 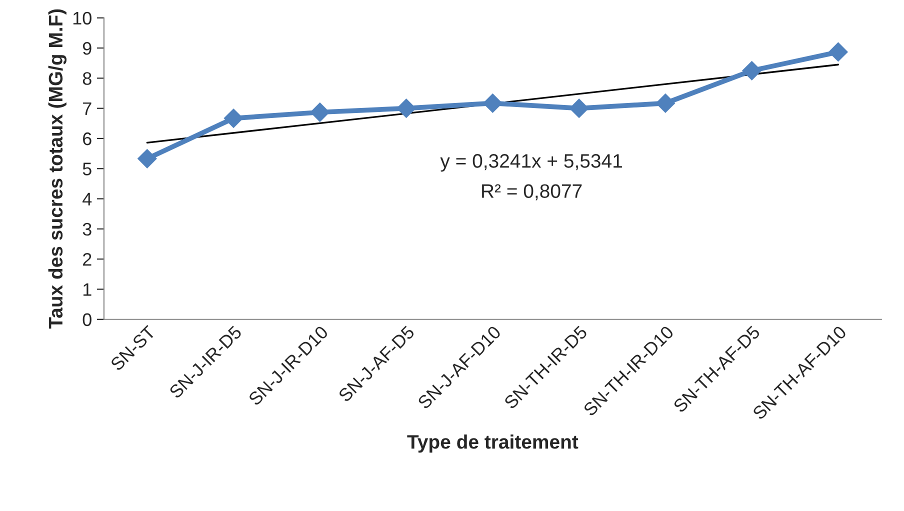 I want to click on y-tick-label: 9, so click(x=87, y=48).